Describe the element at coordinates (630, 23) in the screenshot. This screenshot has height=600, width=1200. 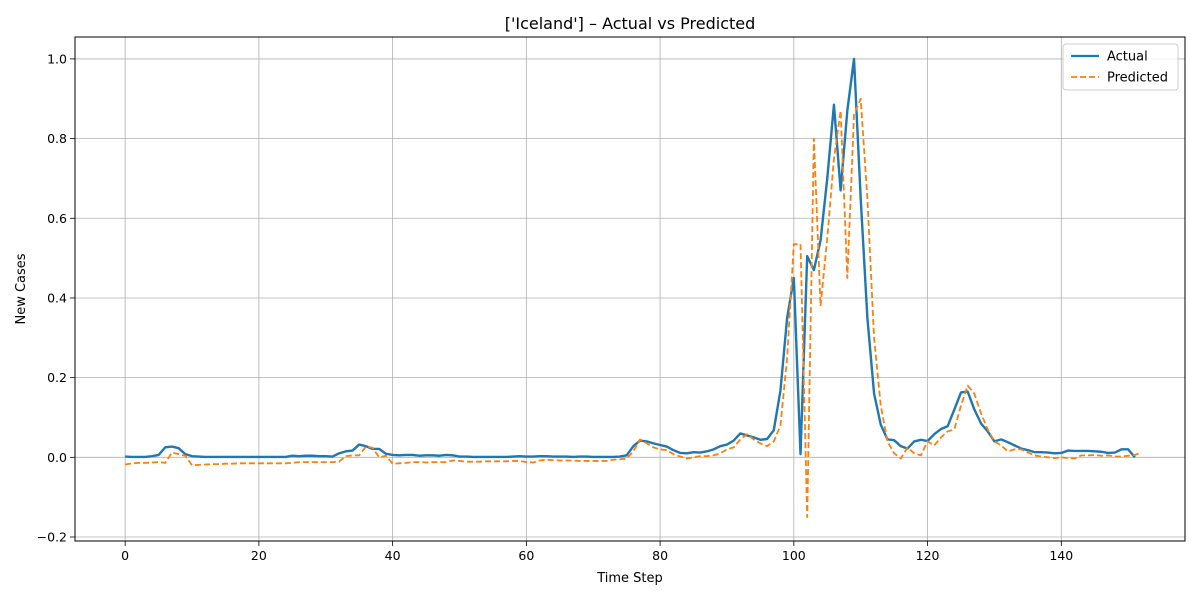
I see `chart-title: ['Iceland'] – Actual vs Predicted` at that location.